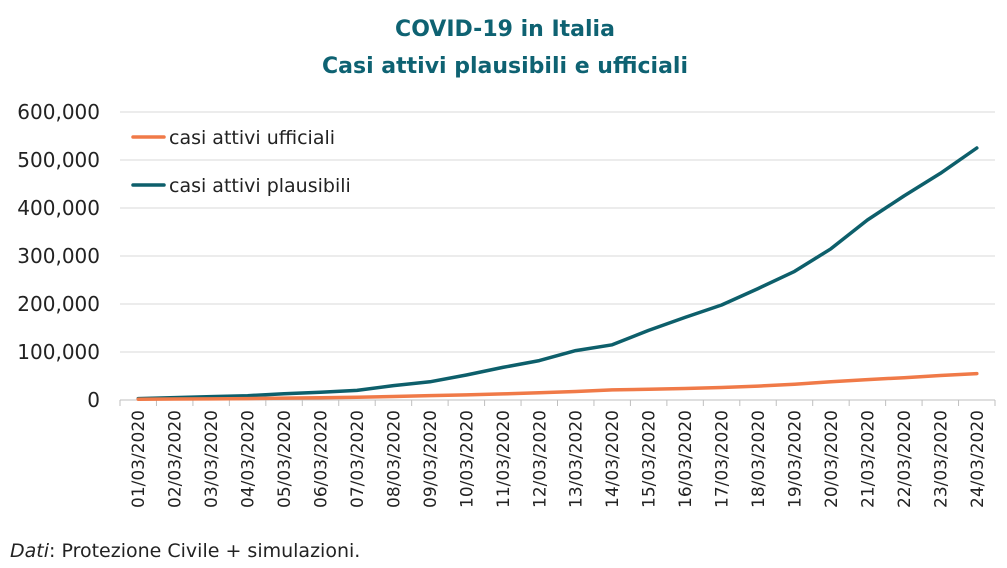 The height and width of the screenshot is (568, 1007). What do you see at coordinates (577, 459) in the screenshot?
I see `x-tick-label: 13/03/2020` at bounding box center [577, 459].